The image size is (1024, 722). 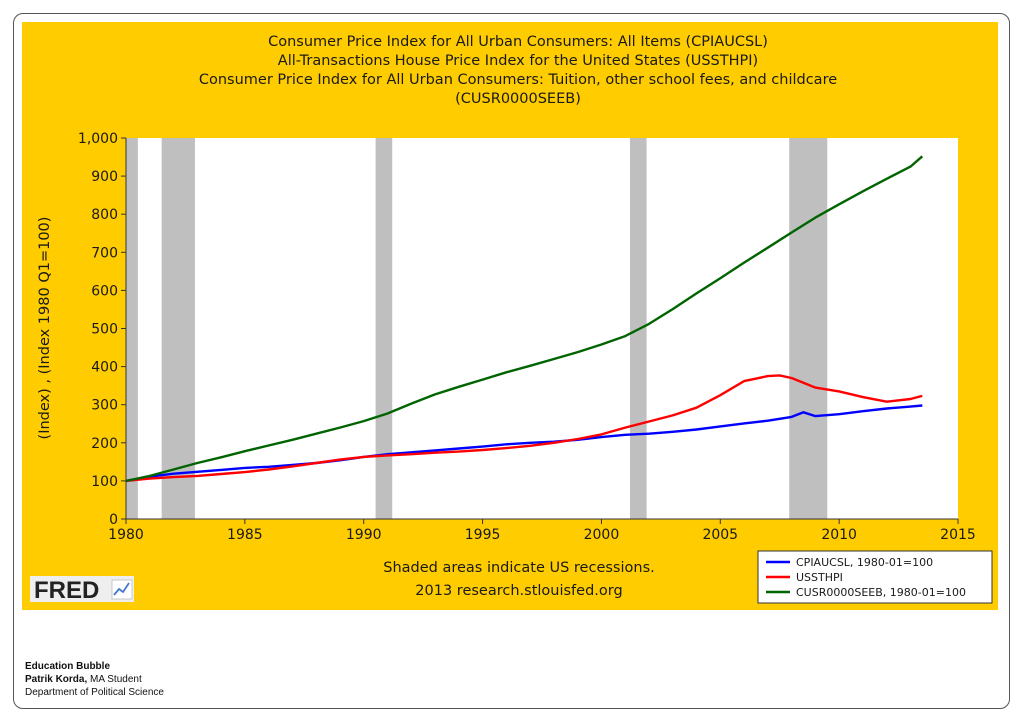 I want to click on x-tick-label: 2010, so click(x=839, y=535).